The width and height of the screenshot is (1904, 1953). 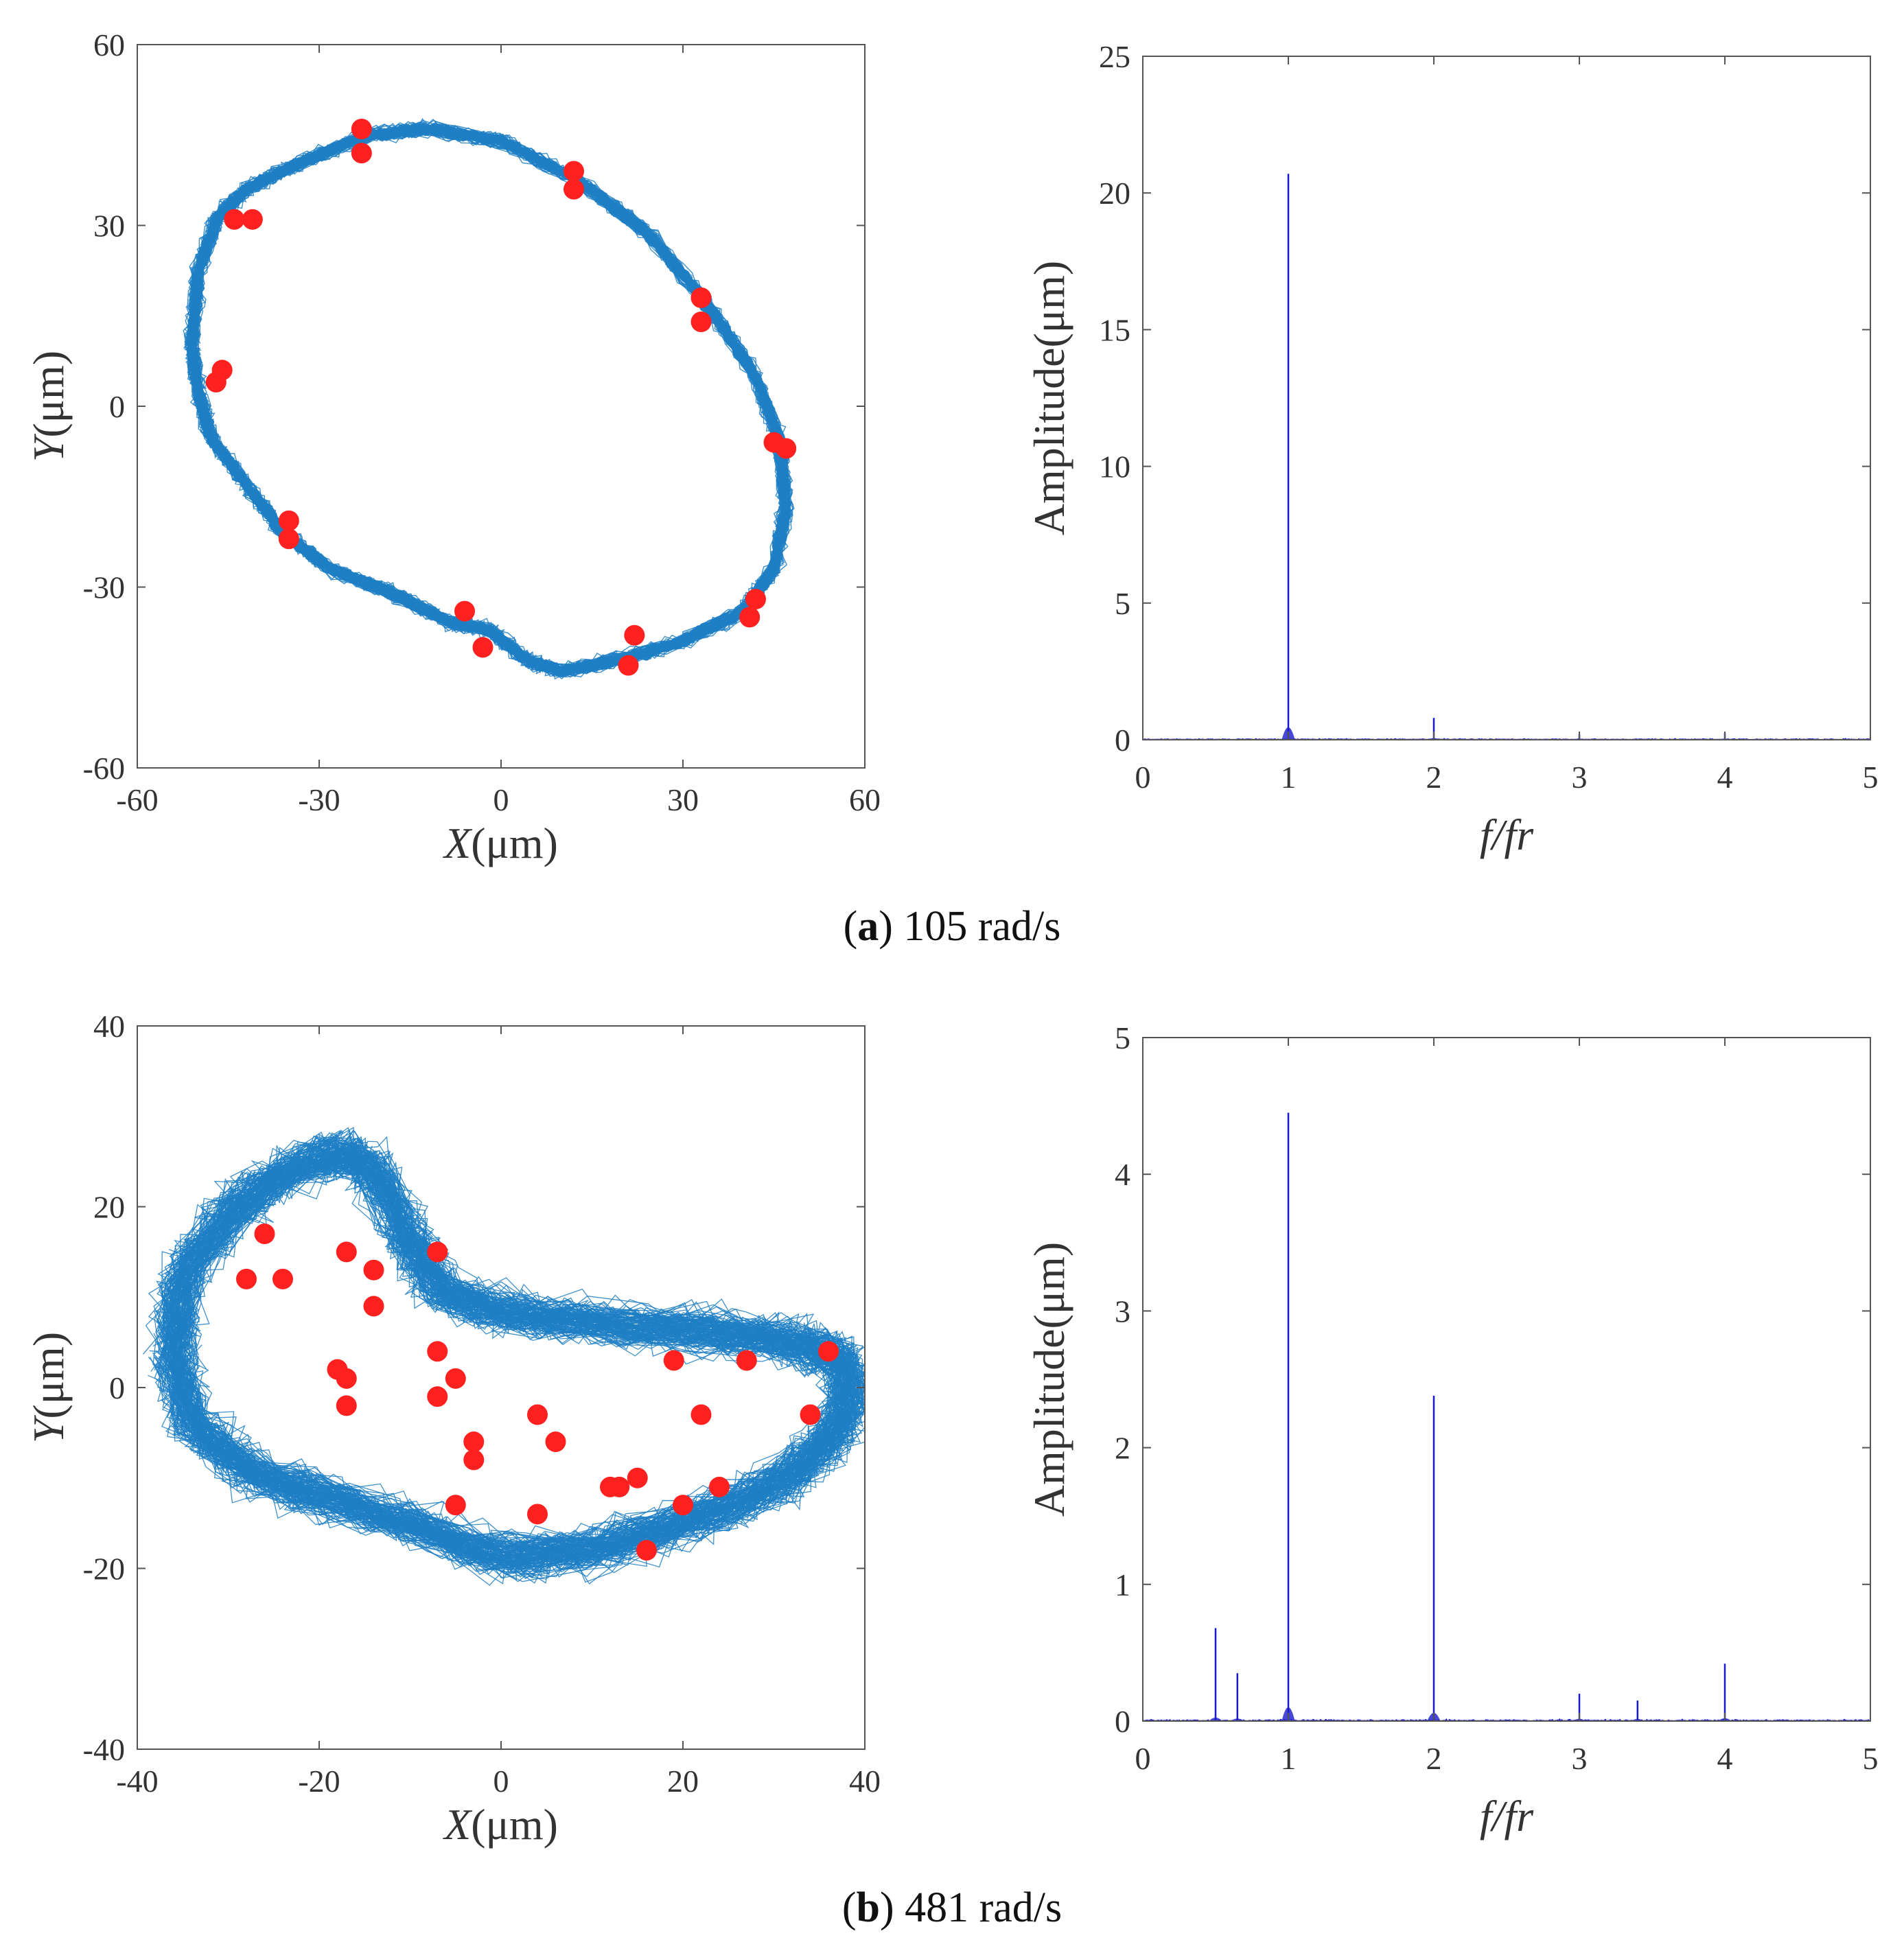 What do you see at coordinates (1289, 778) in the screenshot?
I see `x-tick-label: 1` at bounding box center [1289, 778].